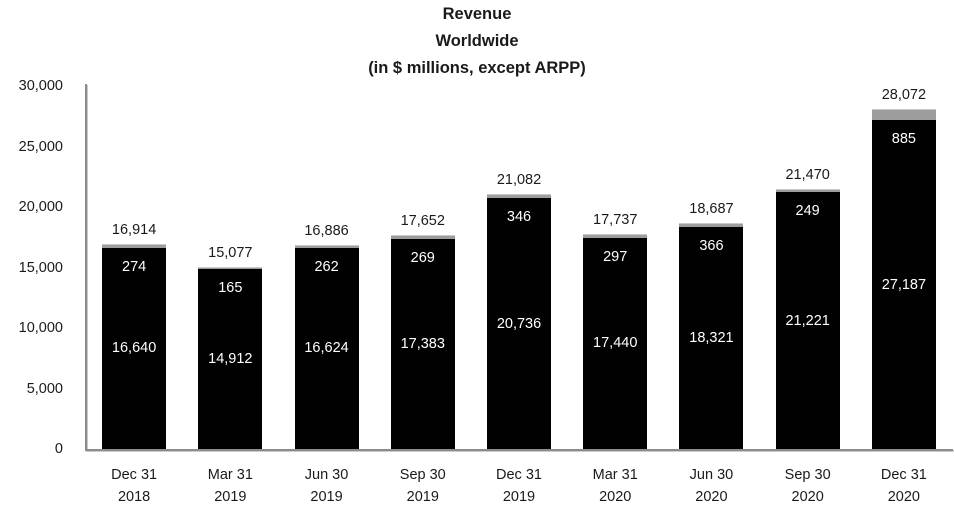 The height and width of the screenshot is (506, 954). I want to click on x-axis-category-label: Dec 31 2020, so click(904, 485).